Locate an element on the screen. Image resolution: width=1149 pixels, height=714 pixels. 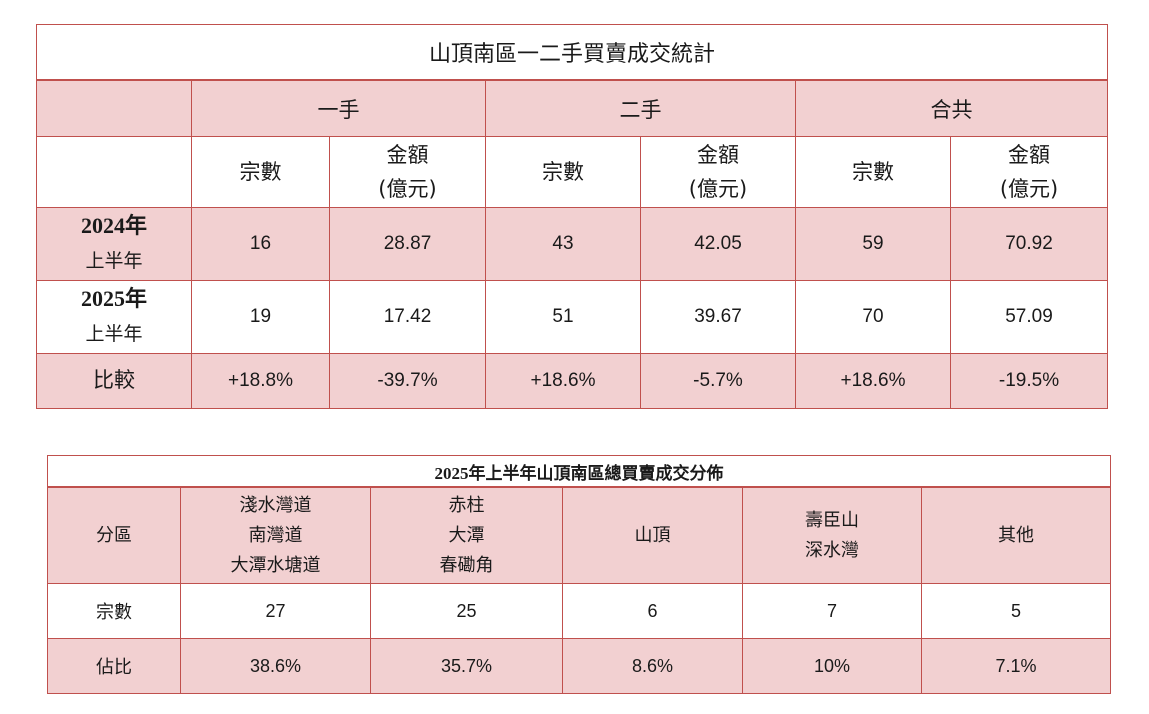
area-cell: 赤柱 大潭 春磡角 is located at coordinates (466, 535).